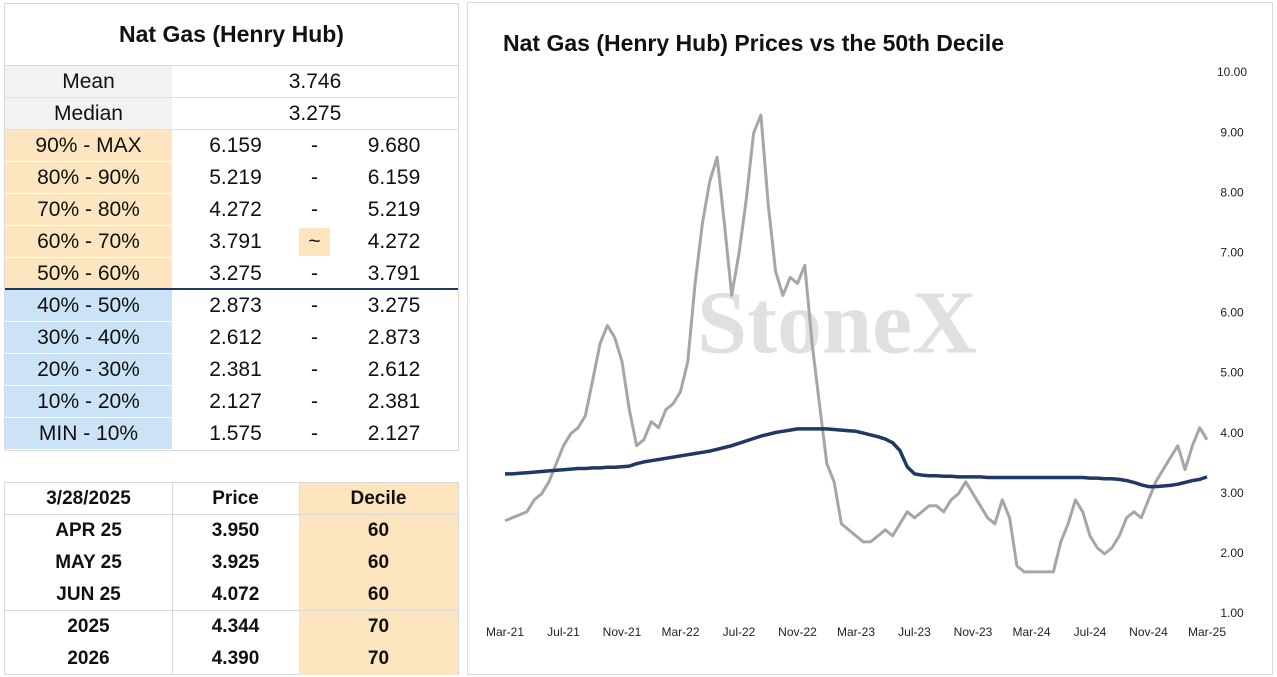 The height and width of the screenshot is (677, 1277). Describe the element at coordinates (235, 401) in the screenshot. I see `decile-low: 2.127` at that location.